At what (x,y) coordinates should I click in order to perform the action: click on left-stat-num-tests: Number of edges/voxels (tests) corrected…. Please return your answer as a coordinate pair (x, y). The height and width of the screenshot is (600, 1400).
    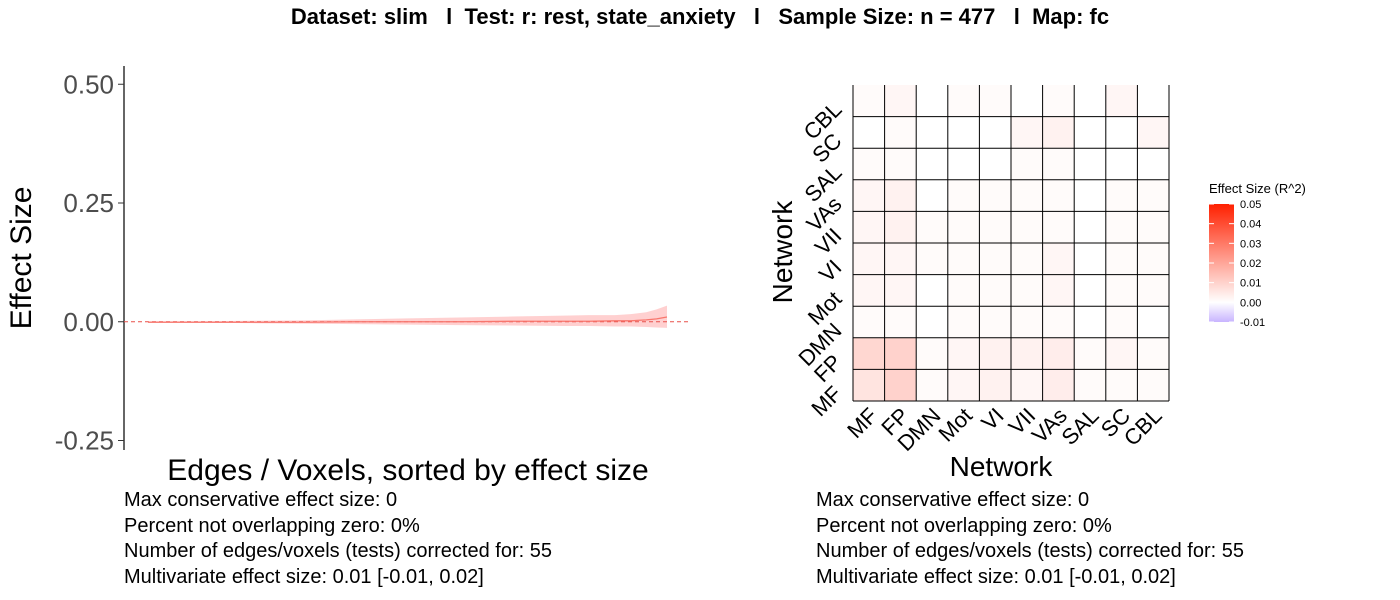
    Looking at the image, I should click on (338, 551).